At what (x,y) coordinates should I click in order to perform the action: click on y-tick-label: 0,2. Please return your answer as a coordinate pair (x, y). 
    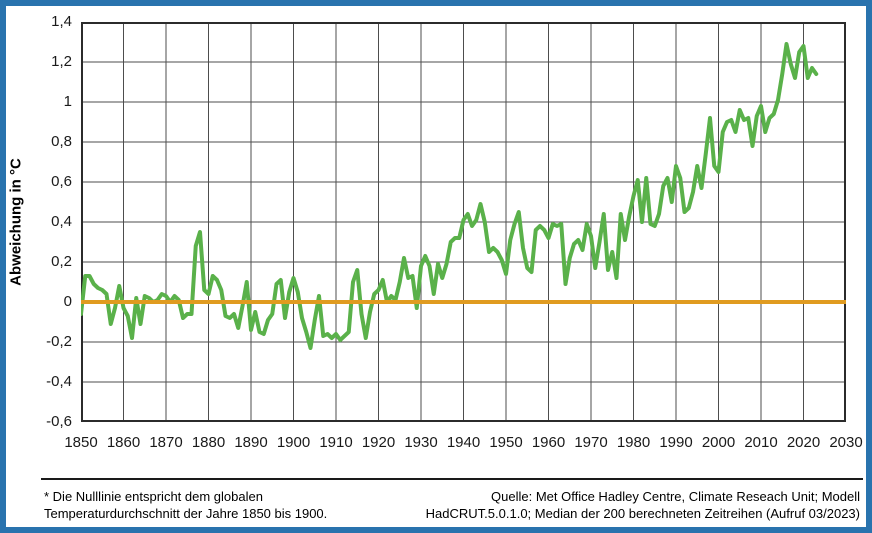
    Looking at the image, I should click on (61, 261).